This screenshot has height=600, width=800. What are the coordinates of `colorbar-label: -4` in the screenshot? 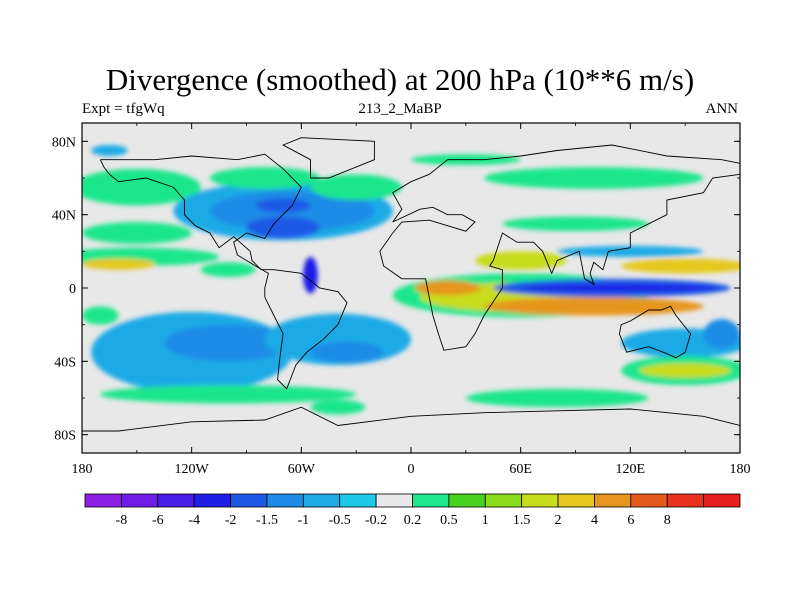 It's located at (194, 520).